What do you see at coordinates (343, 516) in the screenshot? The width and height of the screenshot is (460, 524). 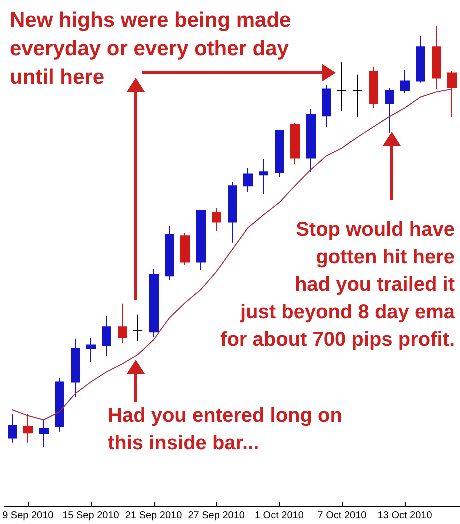 I see `x-tick-label: 7 Oct 2010` at bounding box center [343, 516].